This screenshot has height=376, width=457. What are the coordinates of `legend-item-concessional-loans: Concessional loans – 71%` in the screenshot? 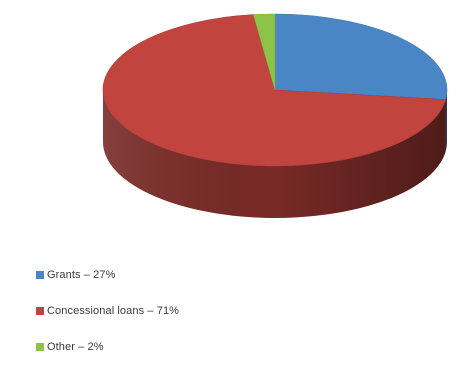 It's located at (107, 311).